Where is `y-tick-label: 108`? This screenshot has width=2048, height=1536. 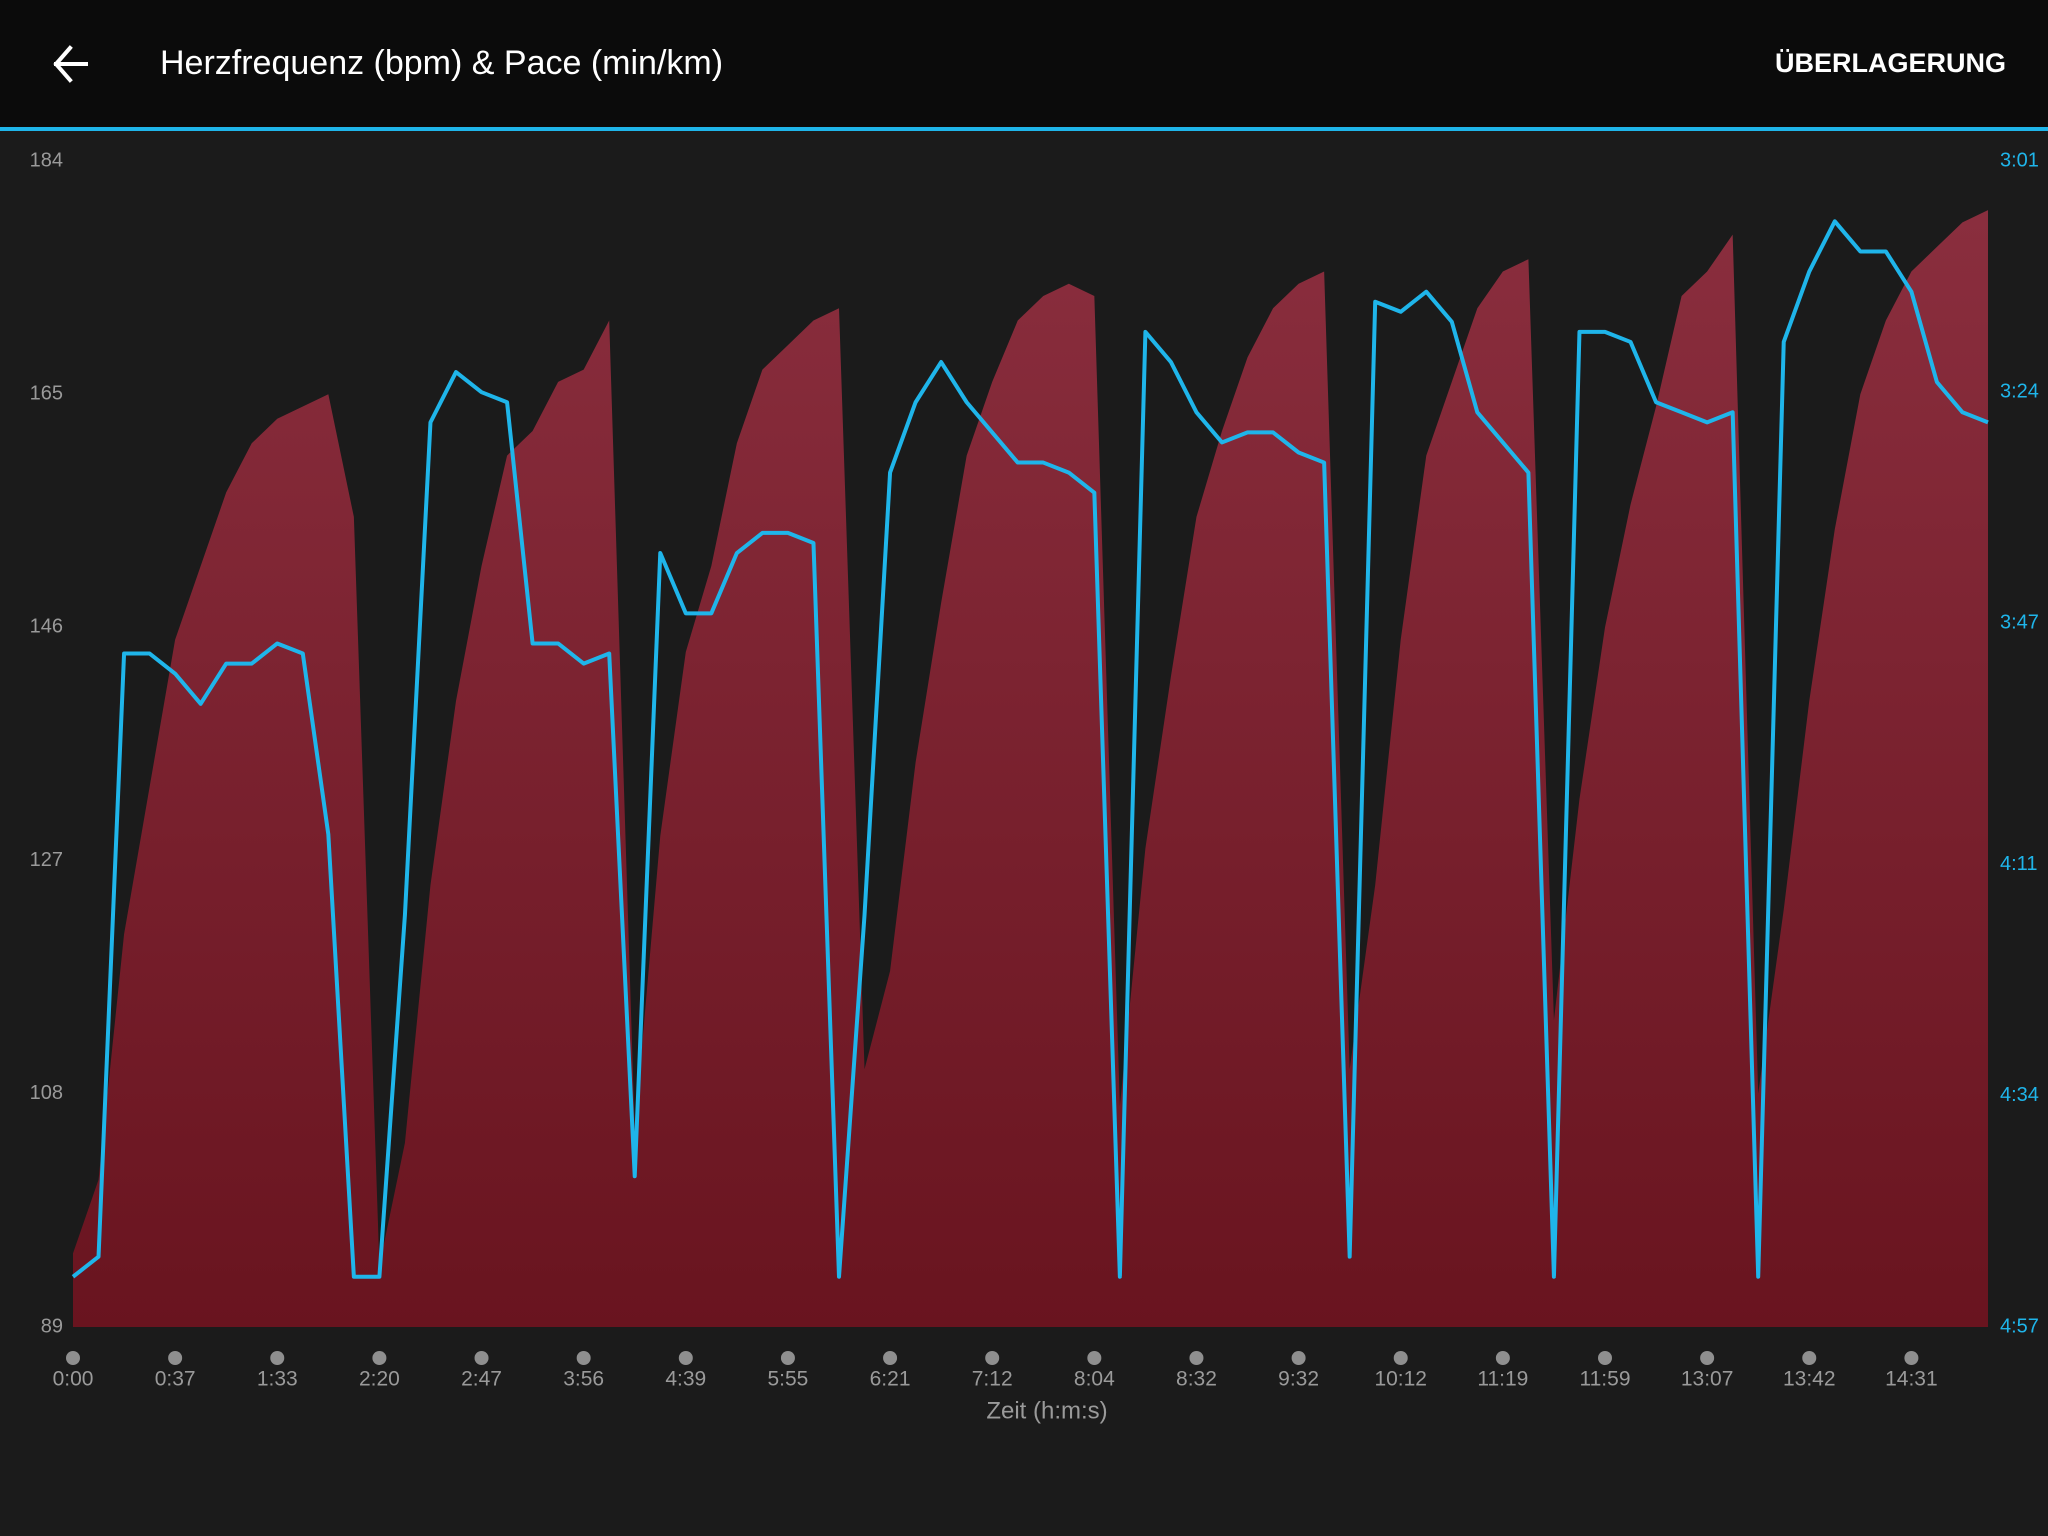
y-tick-label: 108 is located at coordinates (46, 1093).